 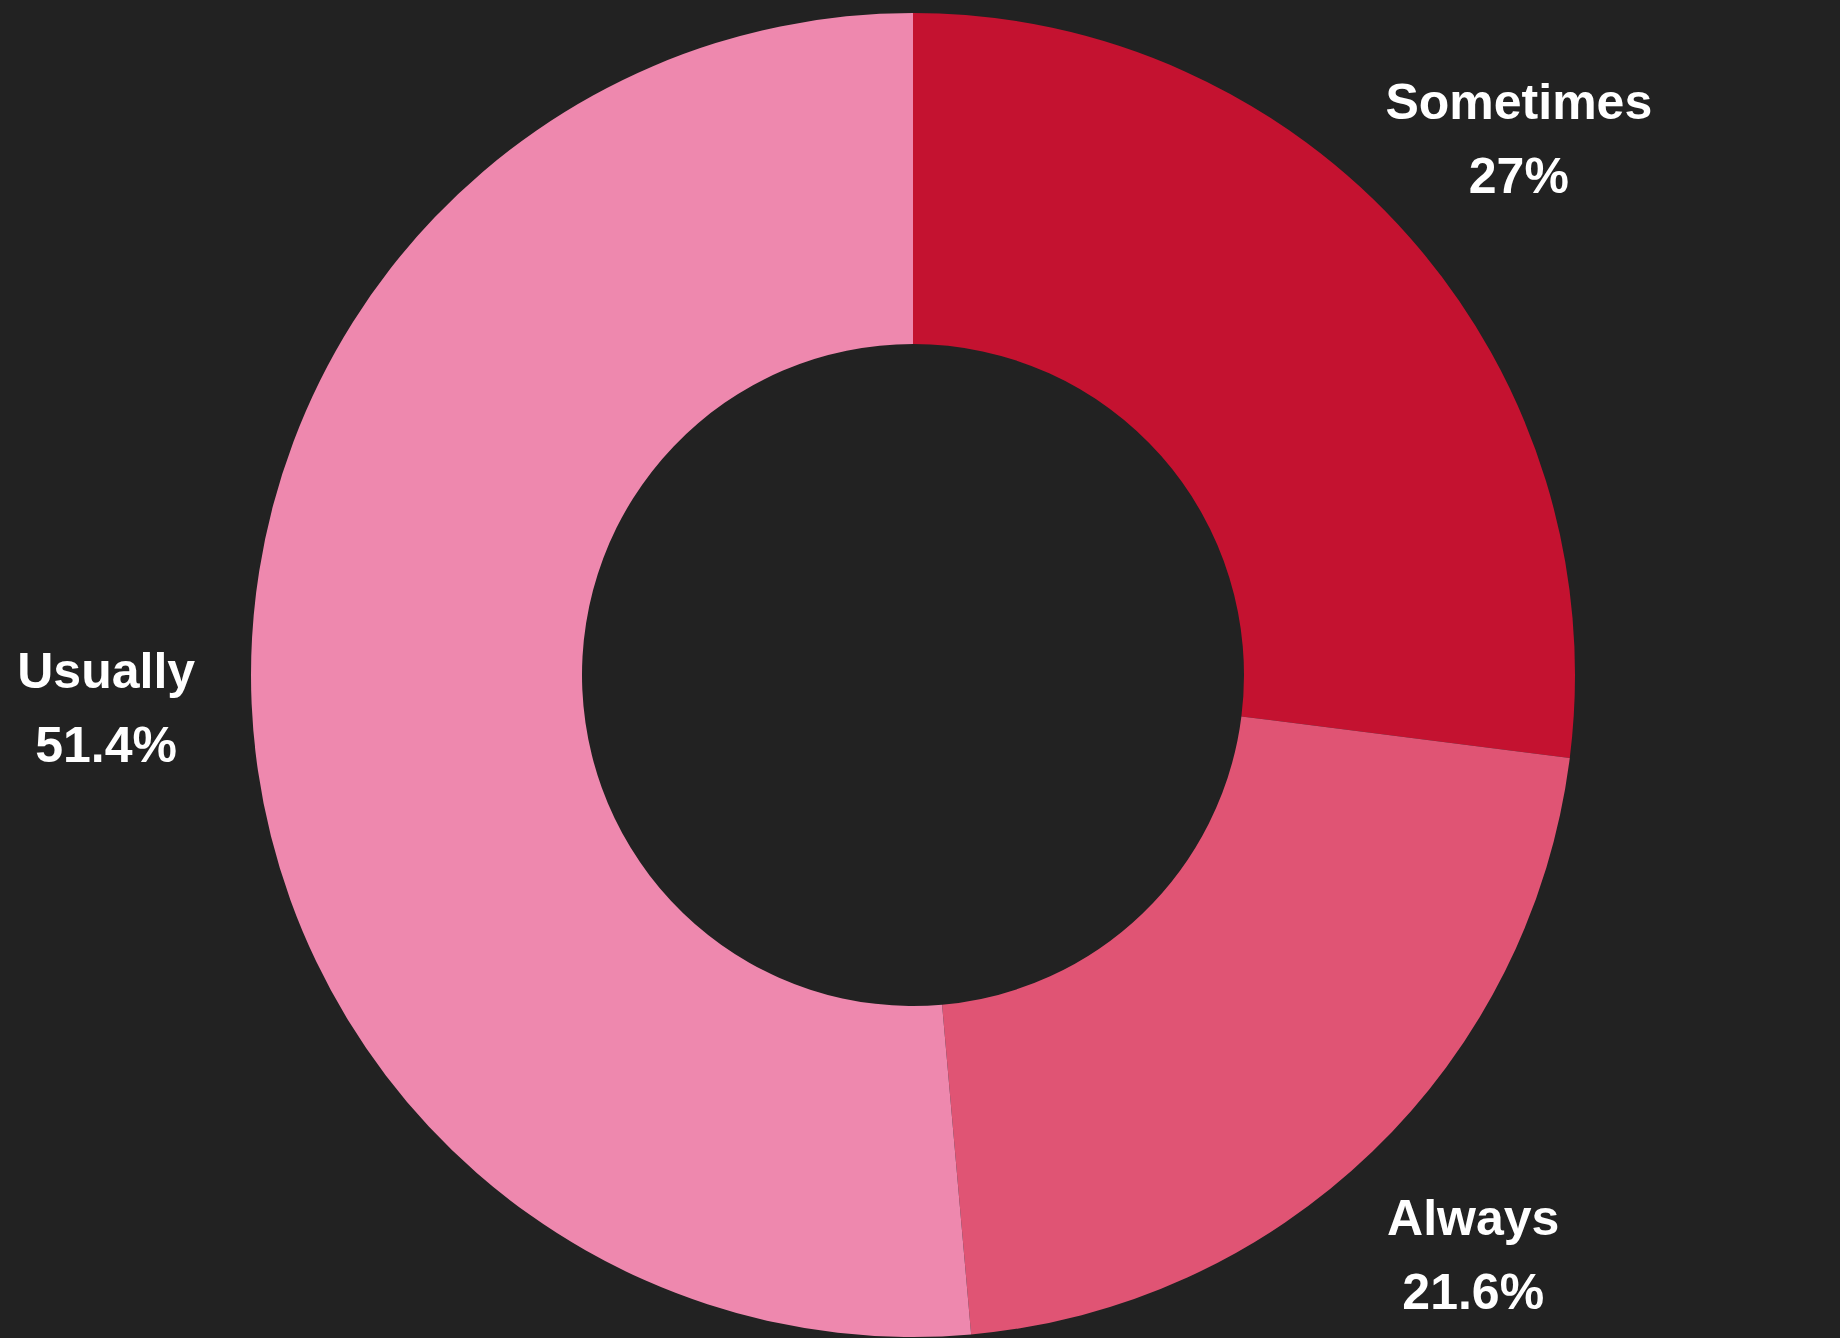 I want to click on slice-label: Usually, so click(x=106, y=671).